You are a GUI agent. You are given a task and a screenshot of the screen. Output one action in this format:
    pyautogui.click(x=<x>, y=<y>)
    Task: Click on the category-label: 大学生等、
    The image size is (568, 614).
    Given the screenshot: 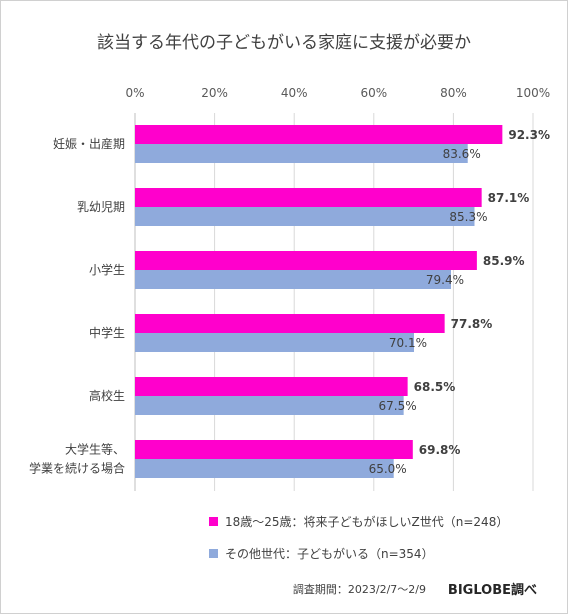 What is the action you would take?
    pyautogui.click(x=95, y=449)
    